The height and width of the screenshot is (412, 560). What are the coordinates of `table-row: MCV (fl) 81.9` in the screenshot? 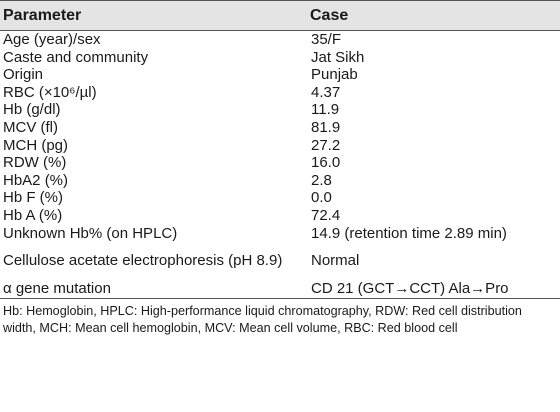 It's located at (280, 128).